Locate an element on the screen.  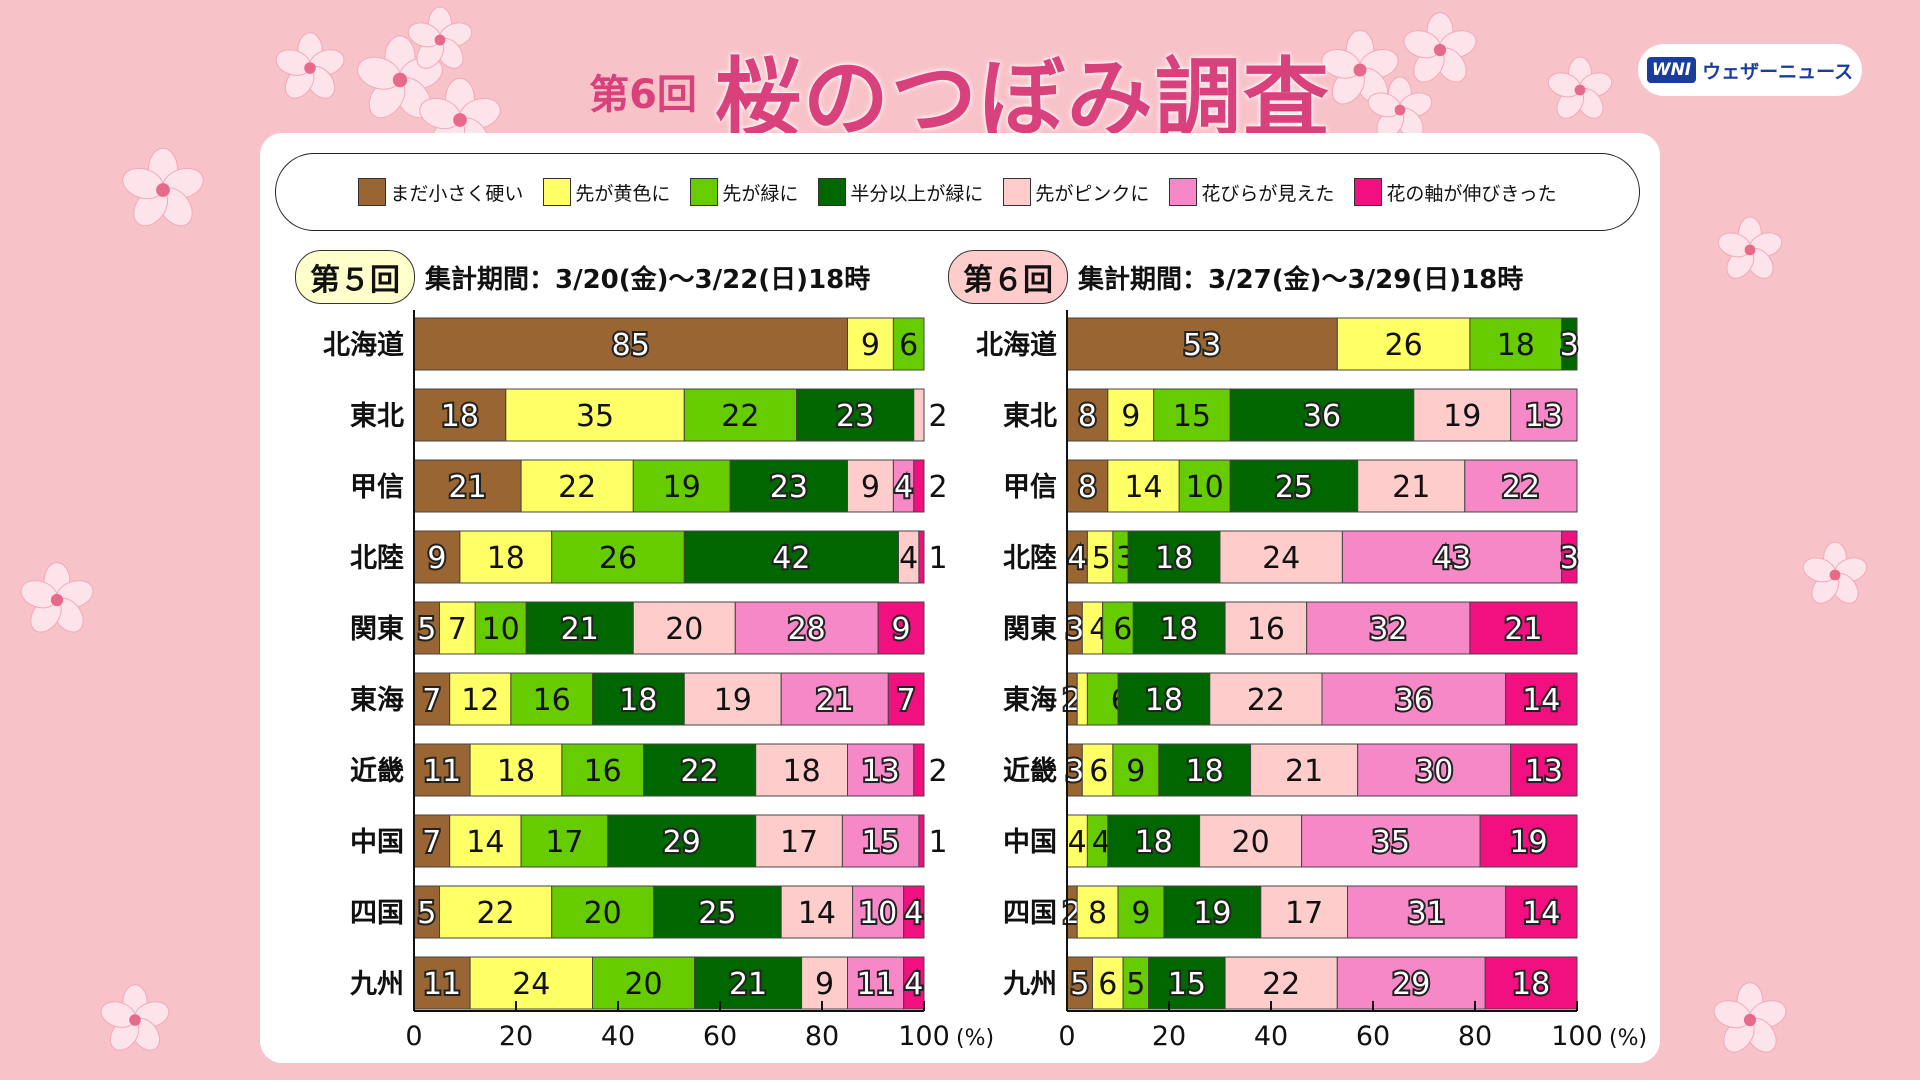
weathernews-logo: WNI ウェザーニュース is located at coordinates (1750, 70).